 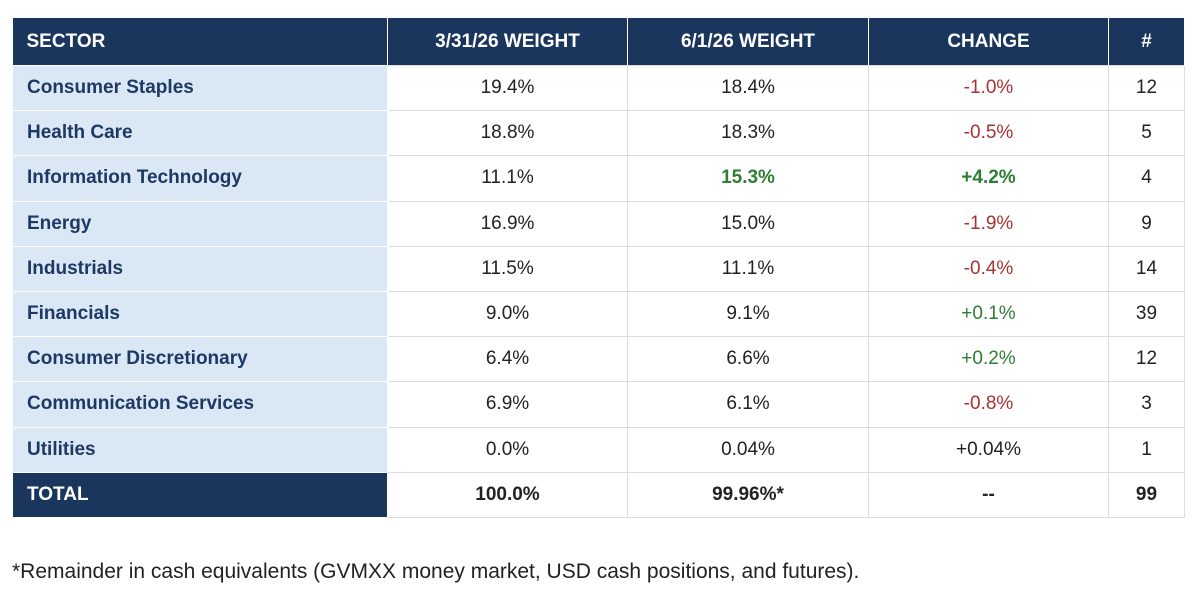 I want to click on value-cell: 6.4%, so click(x=507, y=359).